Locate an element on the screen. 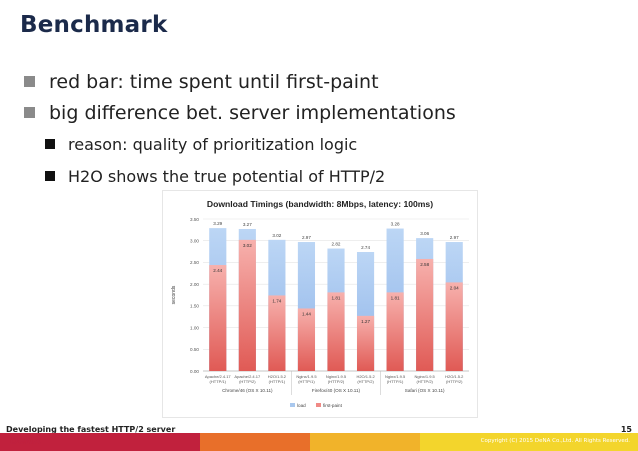  x-group-label: Firefox/40 (OS X 10.11) is located at coordinates (336, 390).